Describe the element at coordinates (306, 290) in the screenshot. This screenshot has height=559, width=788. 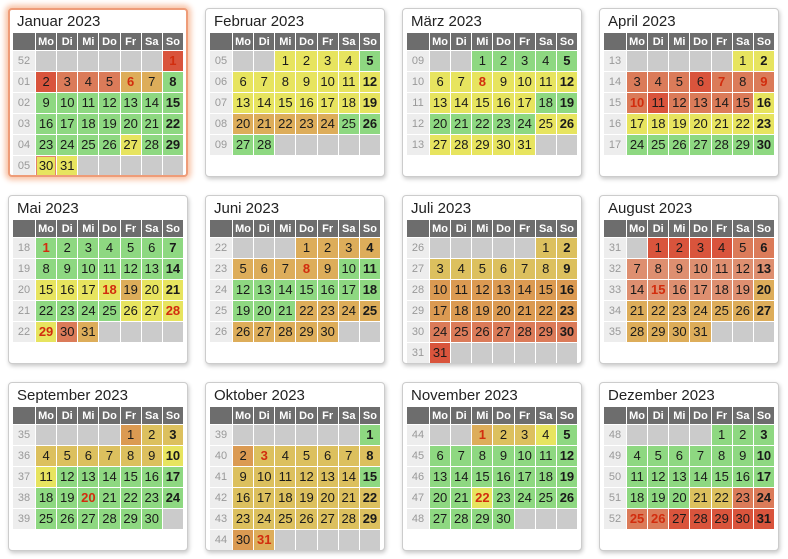
I see `day-cell: 15` at that location.